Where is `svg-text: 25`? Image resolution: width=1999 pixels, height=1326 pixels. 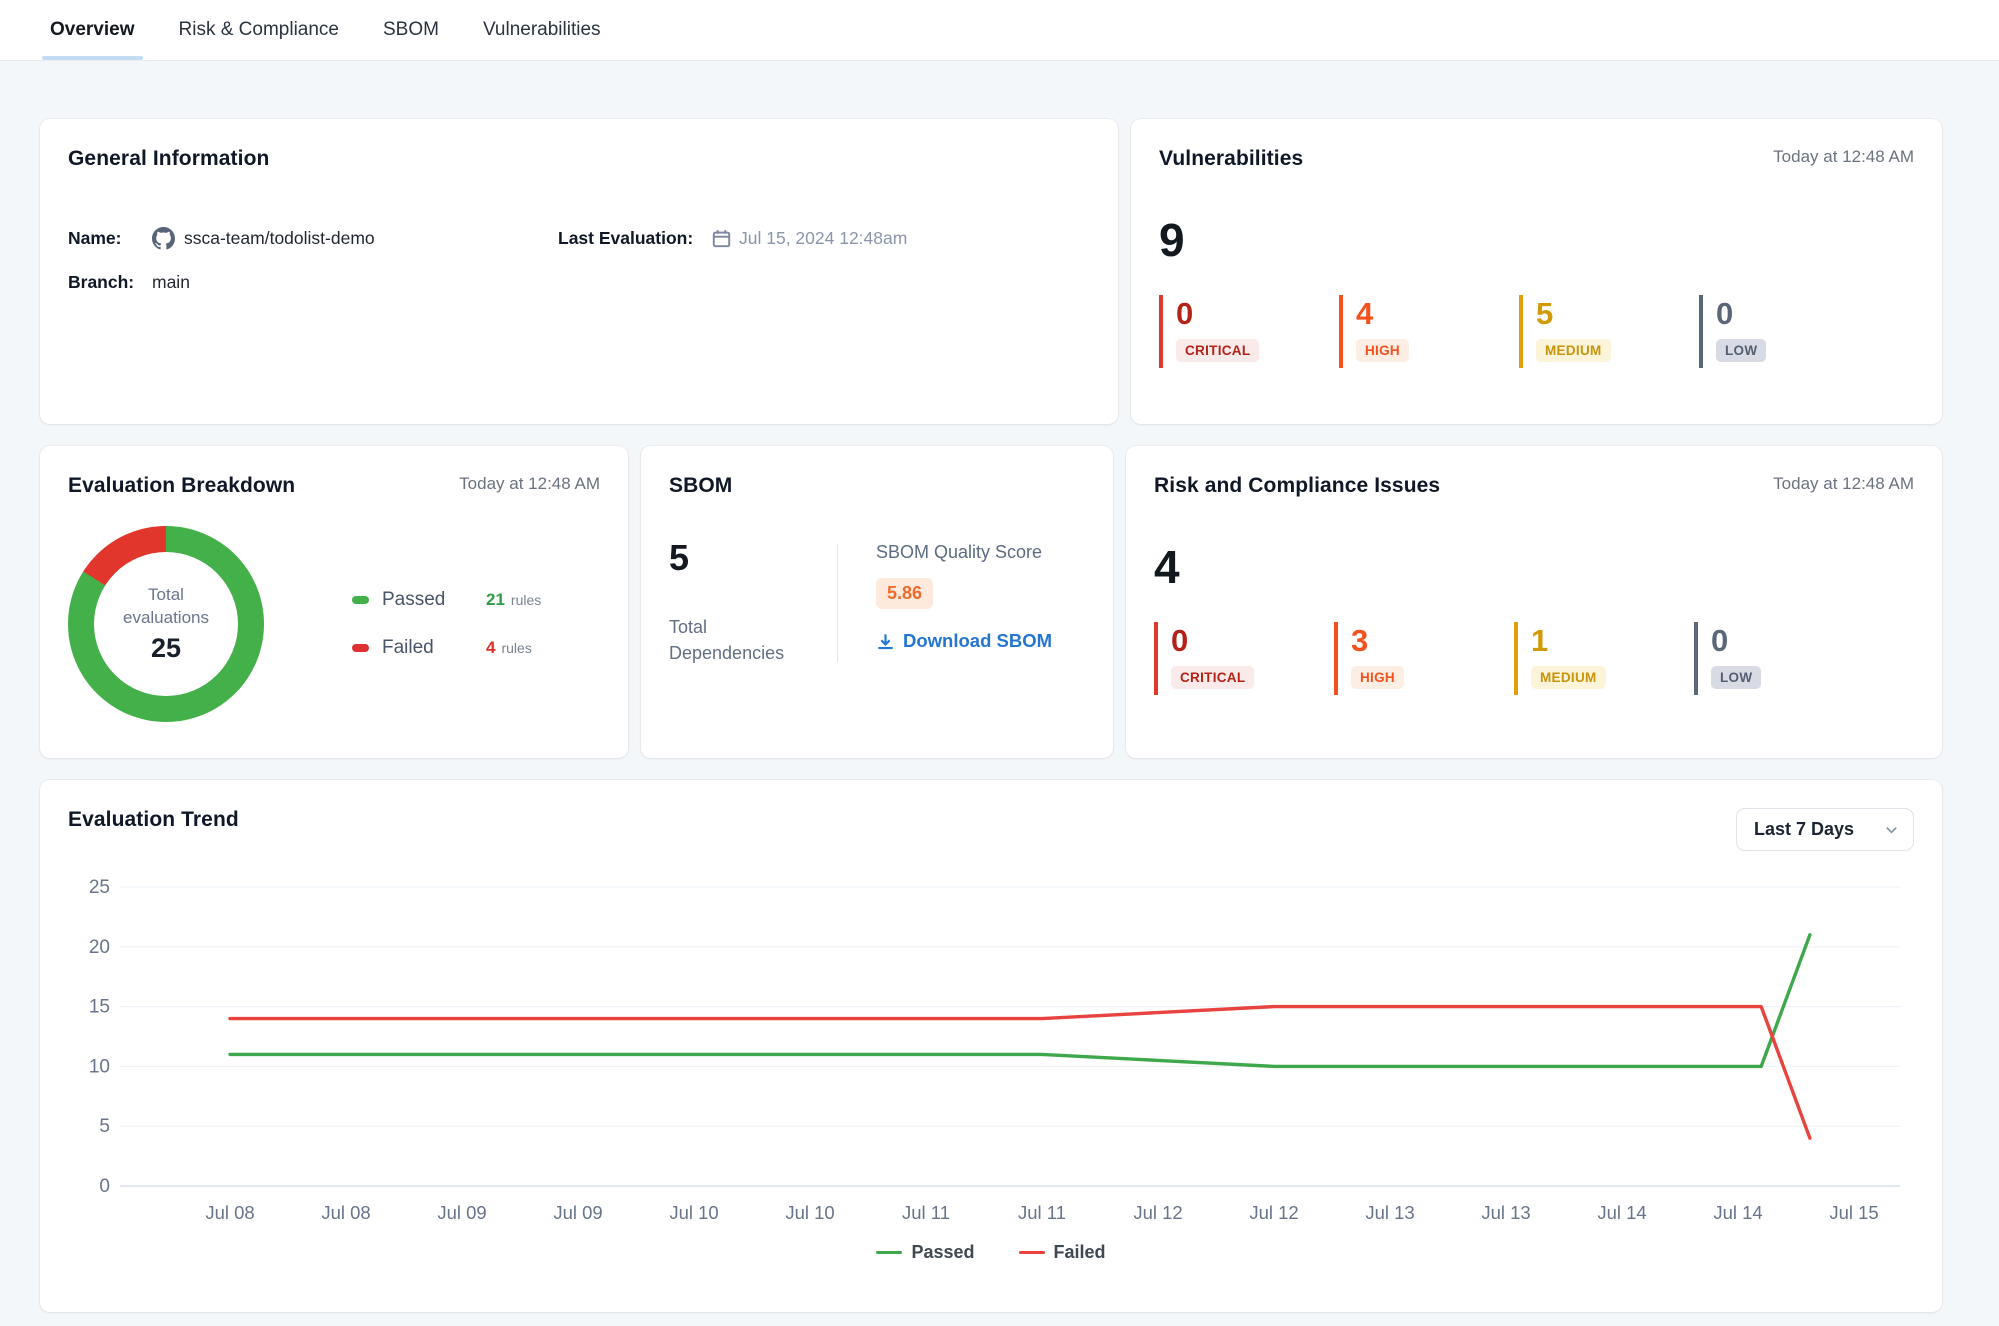
svg-text: 25 is located at coordinates (99, 887).